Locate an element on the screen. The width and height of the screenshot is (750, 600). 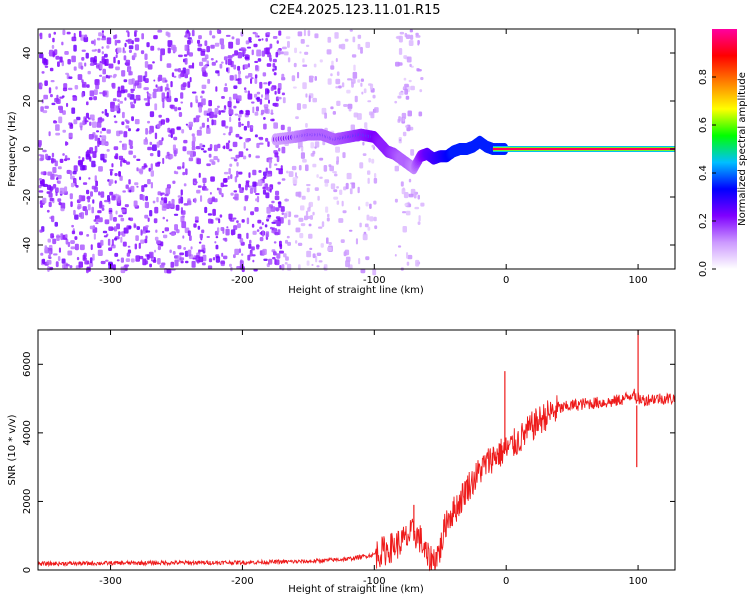
carrier-band-core is located at coordinates (584, 149).